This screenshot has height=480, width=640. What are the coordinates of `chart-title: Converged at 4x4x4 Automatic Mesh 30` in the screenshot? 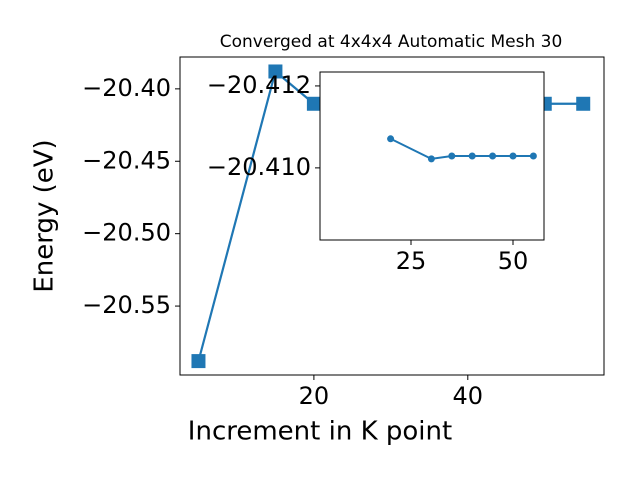 It's located at (391, 42).